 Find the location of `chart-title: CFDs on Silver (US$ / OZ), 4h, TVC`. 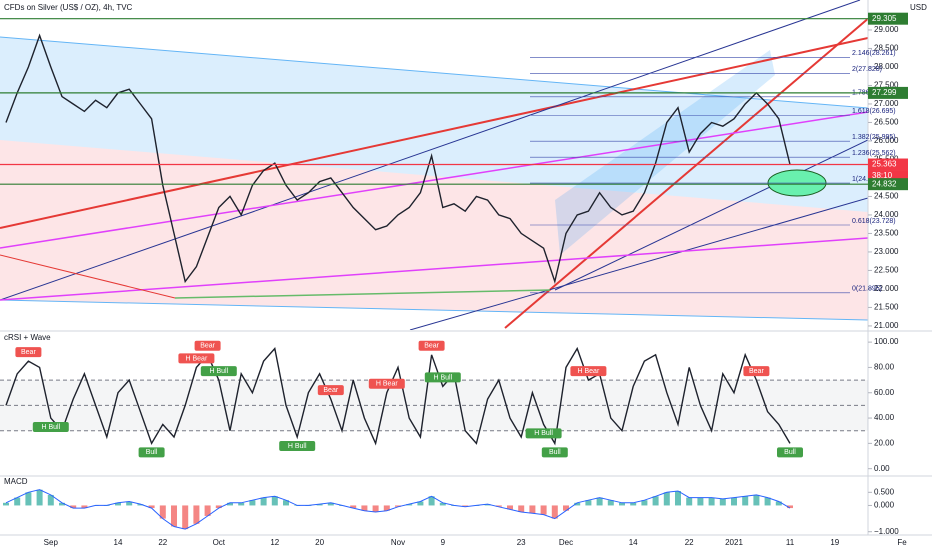

chart-title: CFDs on Silver (US$ / OZ), 4h, TVC is located at coordinates (68, 7).